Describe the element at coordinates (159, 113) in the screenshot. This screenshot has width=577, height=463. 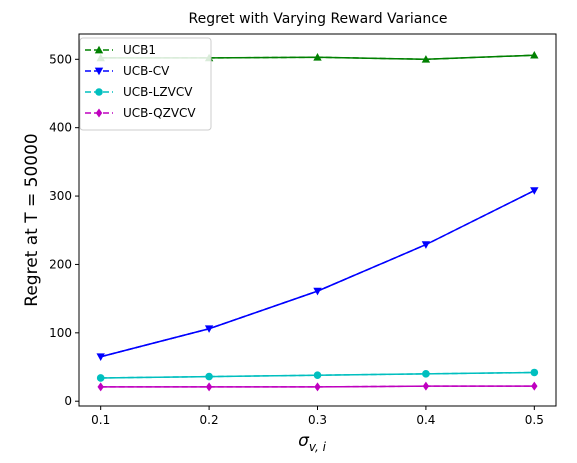
I see `legend-label: UCB-QZVCV` at that location.